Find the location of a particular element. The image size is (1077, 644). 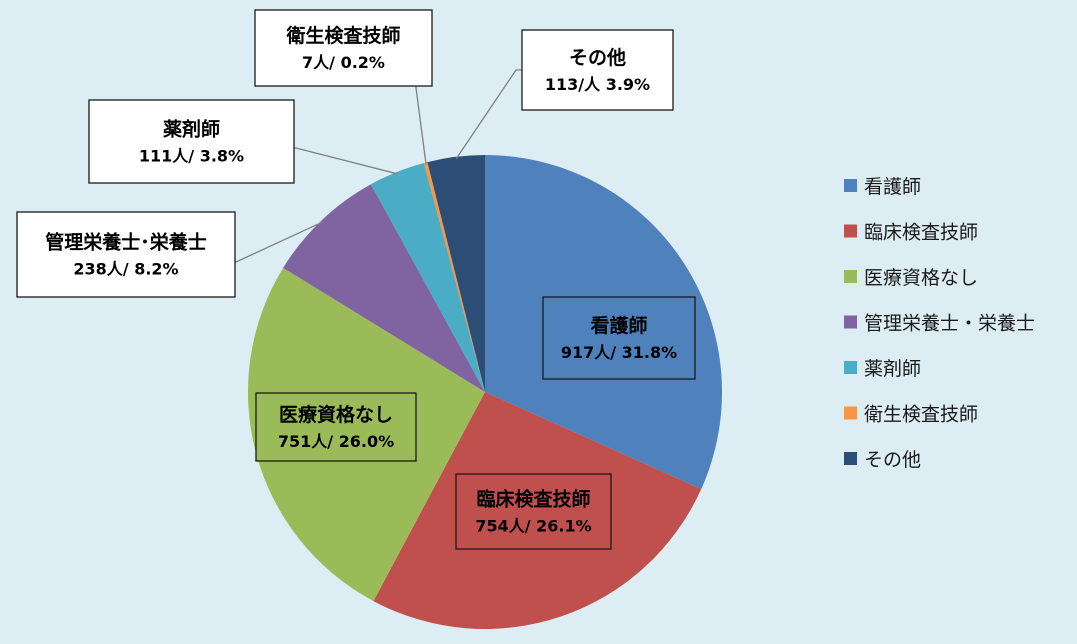

legend-item-3: 医療資格なし is located at coordinates (911, 278).